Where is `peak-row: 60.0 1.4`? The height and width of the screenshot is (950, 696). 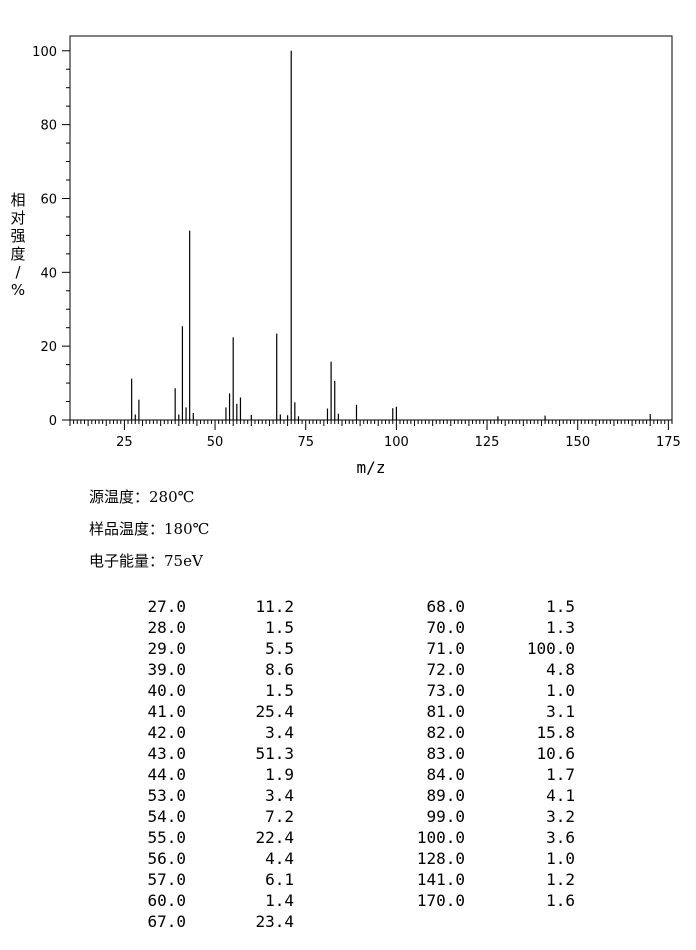
peak-row: 60.0 1.4 is located at coordinates (147, 900).